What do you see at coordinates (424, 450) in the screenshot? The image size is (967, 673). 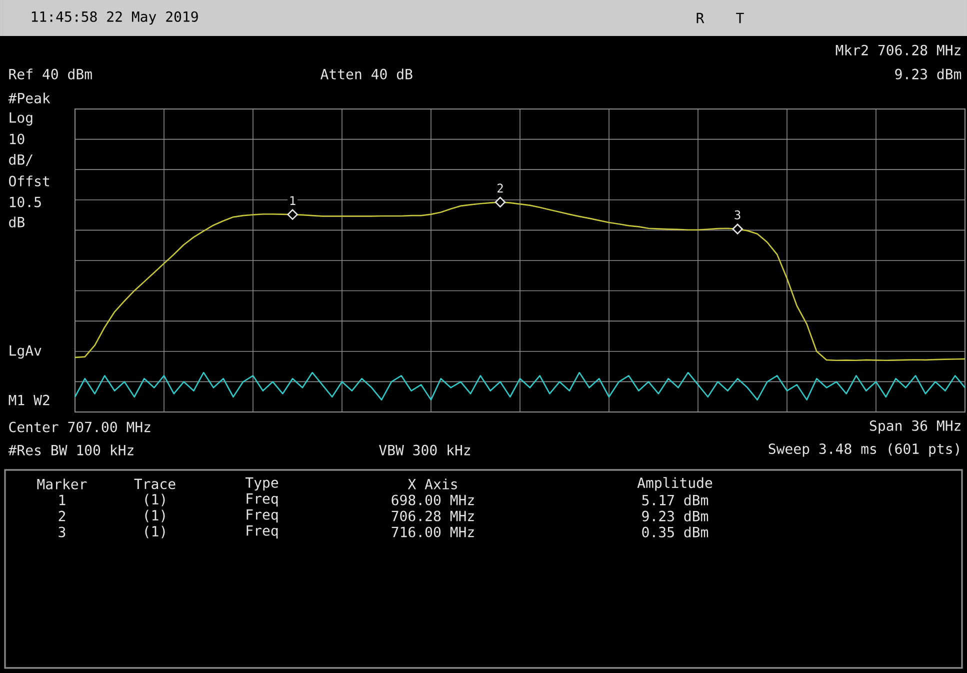 I see `text: VBW 300 kHz` at bounding box center [424, 450].